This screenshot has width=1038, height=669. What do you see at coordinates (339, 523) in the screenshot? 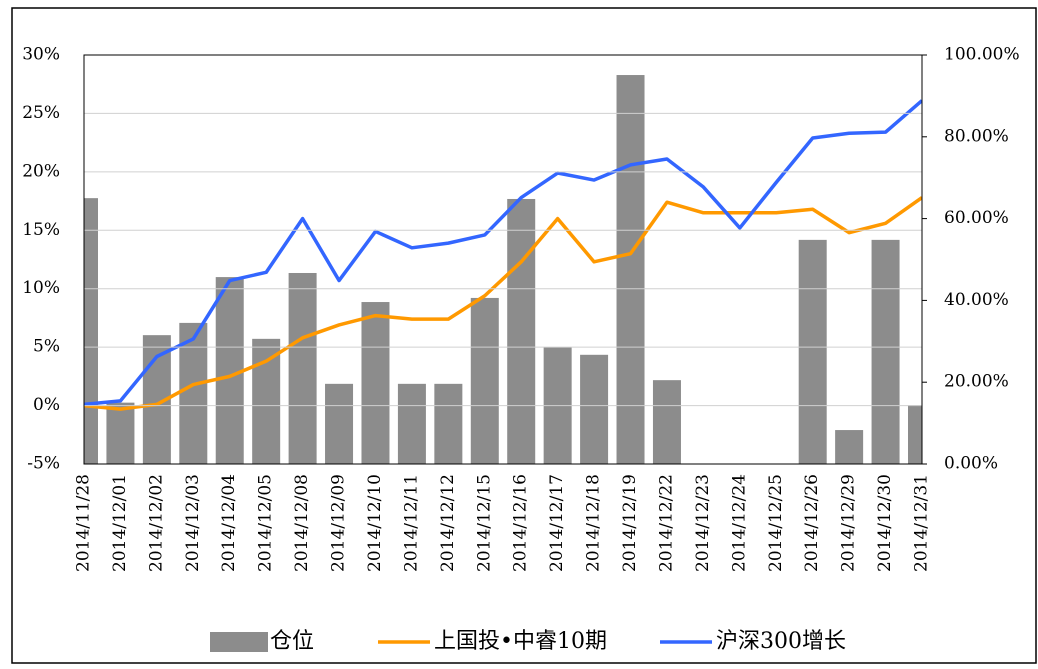
I see `x-tick-label: 2014/12/09` at bounding box center [339, 523].